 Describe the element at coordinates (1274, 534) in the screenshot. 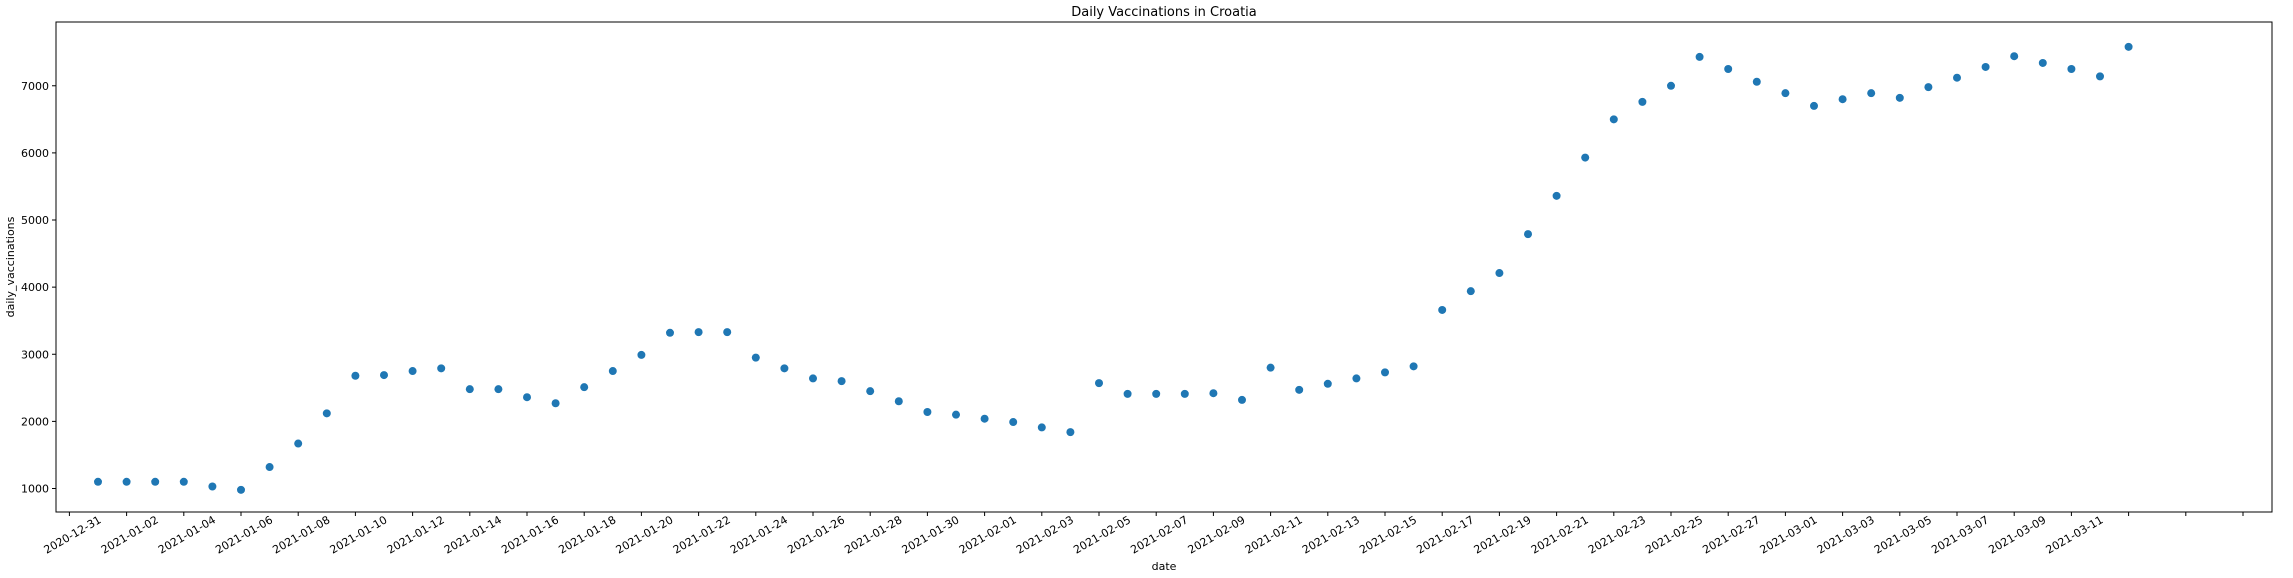

I see `x-tick-label: 2021-02-11` at that location.